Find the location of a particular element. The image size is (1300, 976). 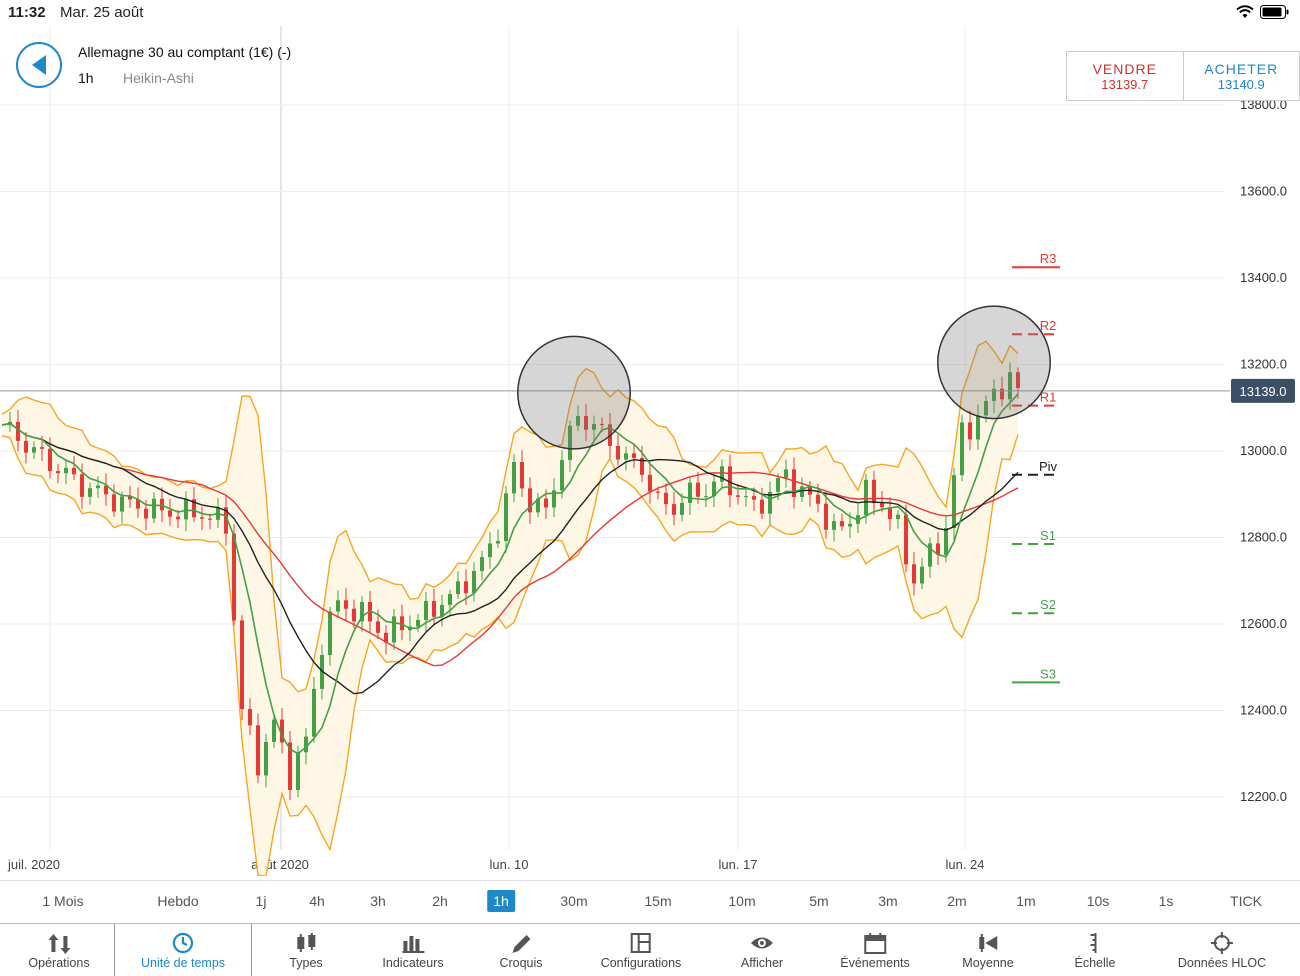

timeframe-10s: 10s is located at coordinates (1098, 902).